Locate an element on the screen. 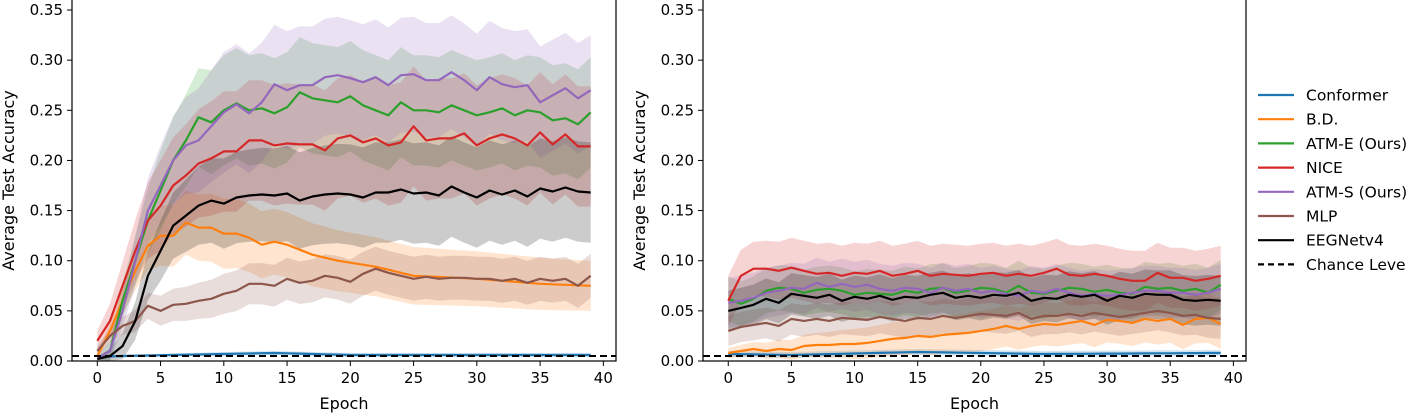 This screenshot has width=1413, height=414. band-nice is located at coordinates (974, 281).